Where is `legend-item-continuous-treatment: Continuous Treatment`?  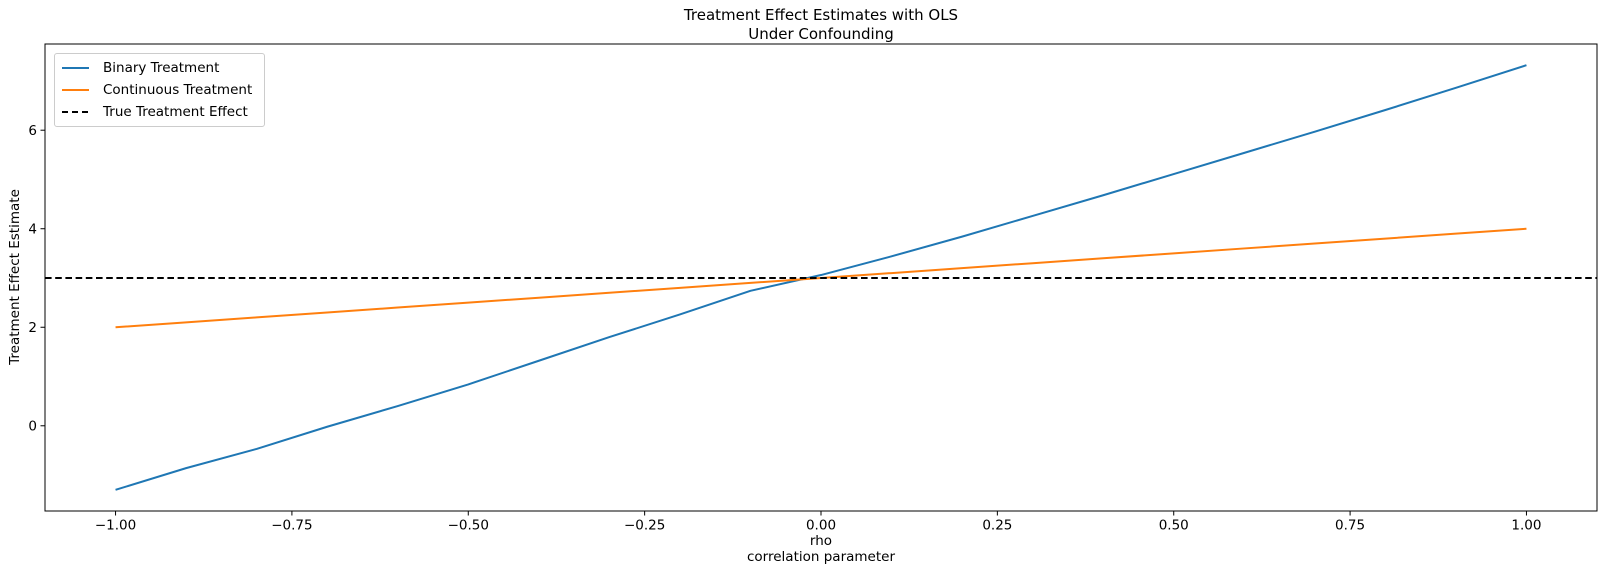
legend-item-continuous-treatment: Continuous Treatment is located at coordinates (157, 90).